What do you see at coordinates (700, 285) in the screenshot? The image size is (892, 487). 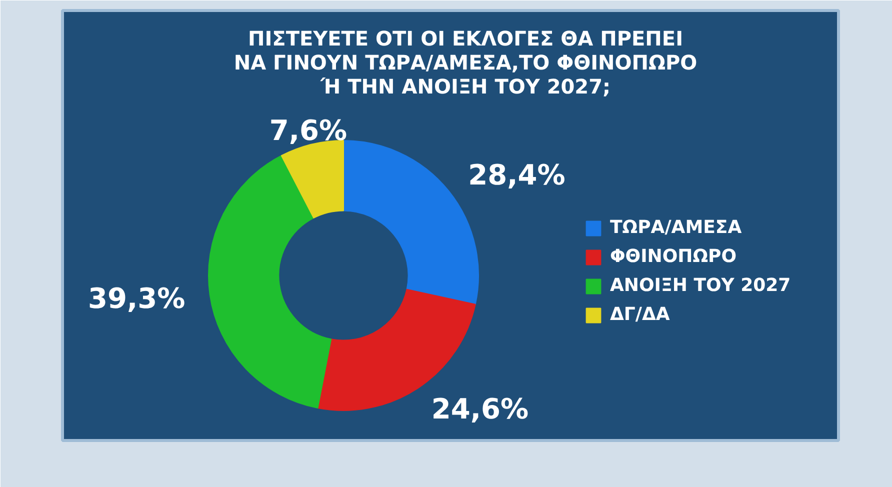 I see `legend-label: ΑΝΟΙΞΗ ΤΟΥ 2027` at bounding box center [700, 285].